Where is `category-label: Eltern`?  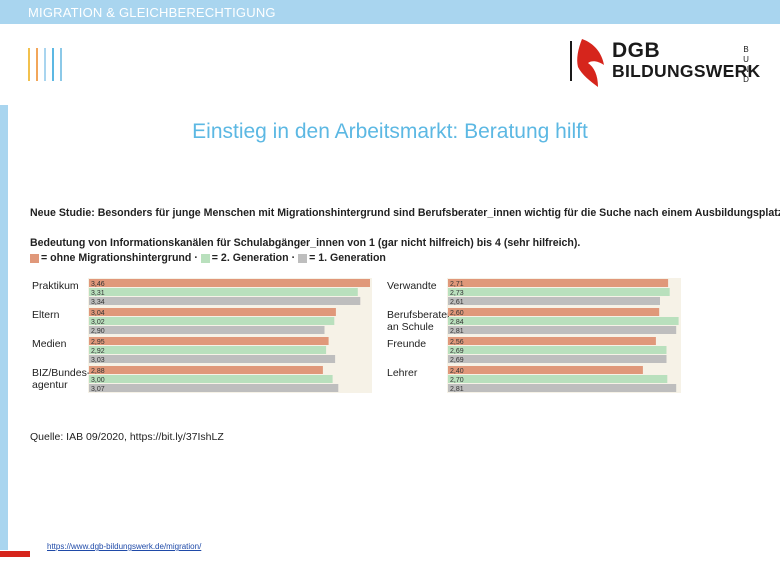
category-label: Eltern is located at coordinates (46, 315).